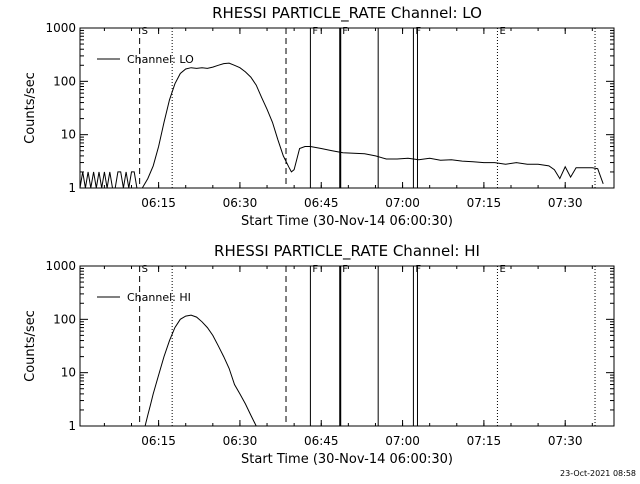 This screenshot has width=640, height=484. What do you see at coordinates (598, 473) in the screenshot?
I see `footer-timestamp: 23-Oct-2021 08:58` at bounding box center [598, 473].